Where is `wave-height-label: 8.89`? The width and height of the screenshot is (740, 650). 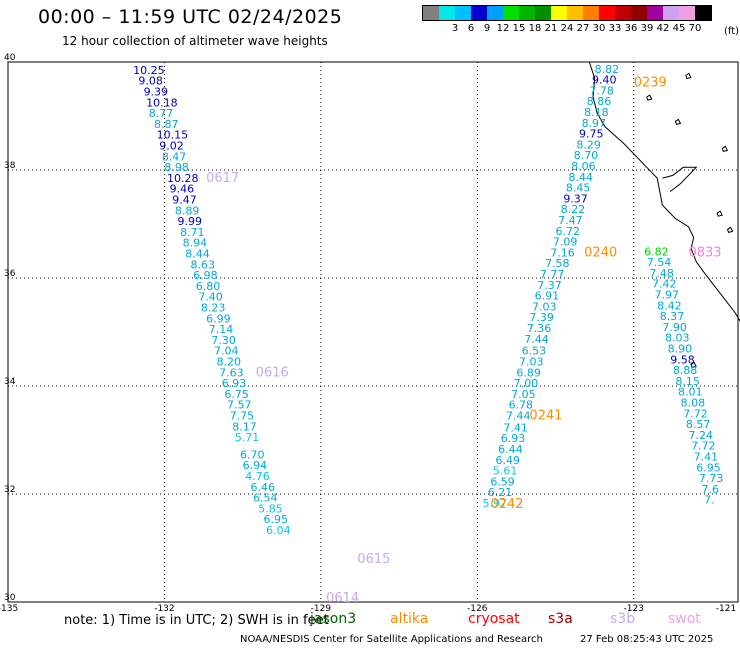
wave-height-label: 8.89 is located at coordinates (187, 210).